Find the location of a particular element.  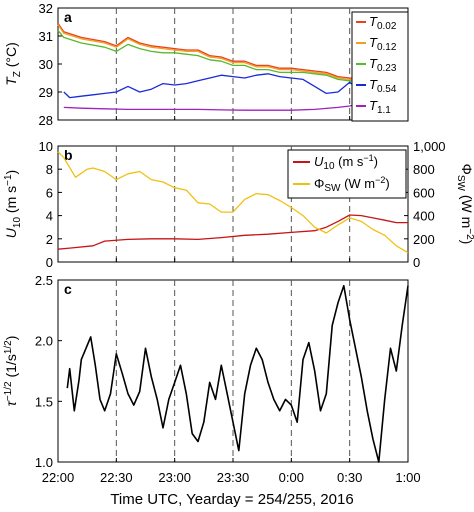

legend-entry: U10 (m s−1) is located at coordinates (346, 162).